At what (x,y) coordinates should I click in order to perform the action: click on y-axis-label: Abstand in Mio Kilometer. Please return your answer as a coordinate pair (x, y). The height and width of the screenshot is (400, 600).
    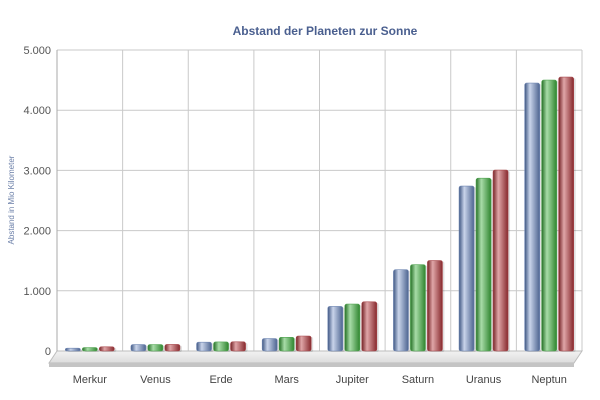
    Looking at the image, I should click on (11, 199).